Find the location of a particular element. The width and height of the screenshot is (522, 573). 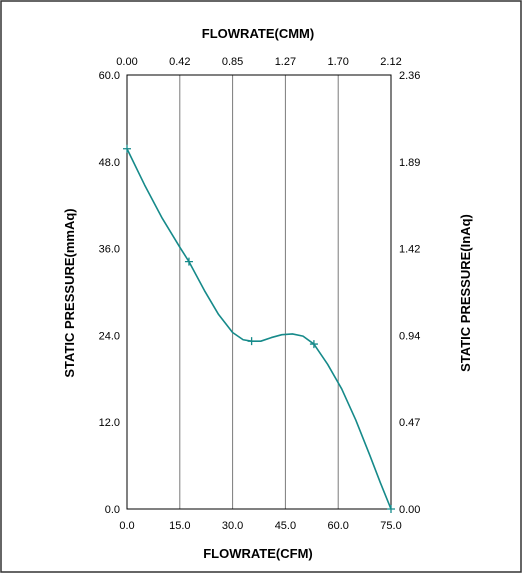

x-tick-label: 30.0 is located at coordinates (232, 526).